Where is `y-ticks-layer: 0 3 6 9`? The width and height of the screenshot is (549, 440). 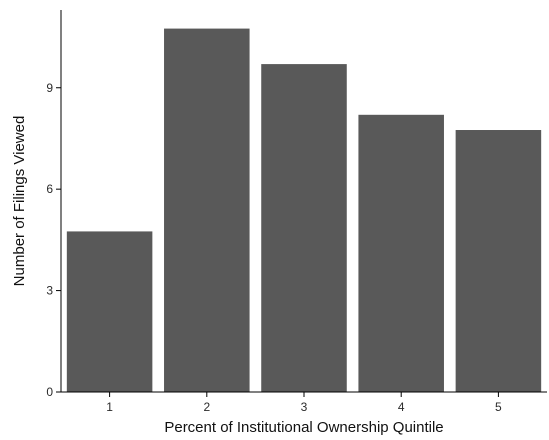 y-ticks-layer: 0 3 6 9 is located at coordinates (53, 240).